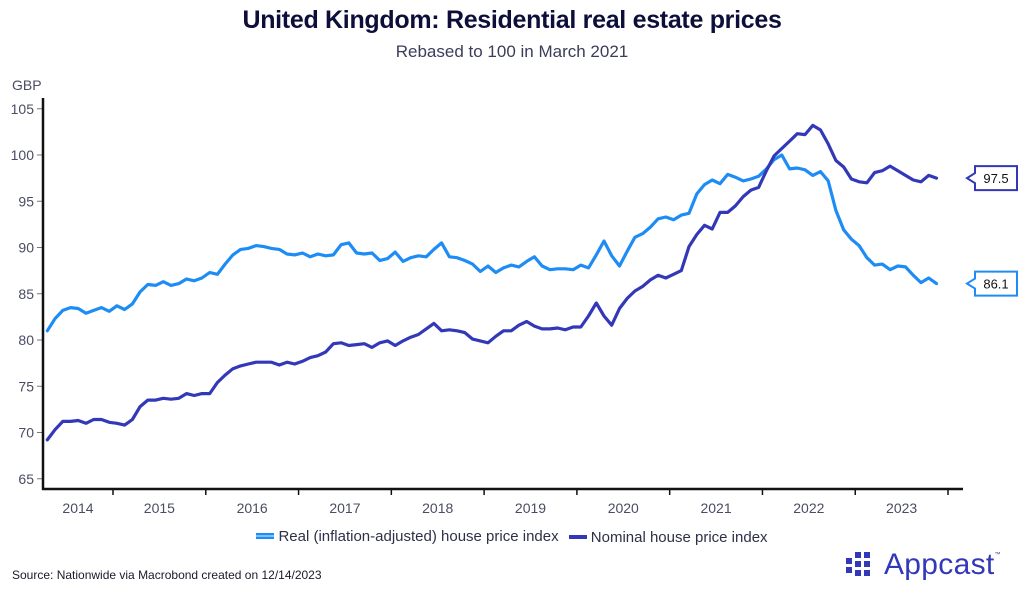 The width and height of the screenshot is (1024, 594). I want to click on x-tick-label: 2023, so click(901, 508).